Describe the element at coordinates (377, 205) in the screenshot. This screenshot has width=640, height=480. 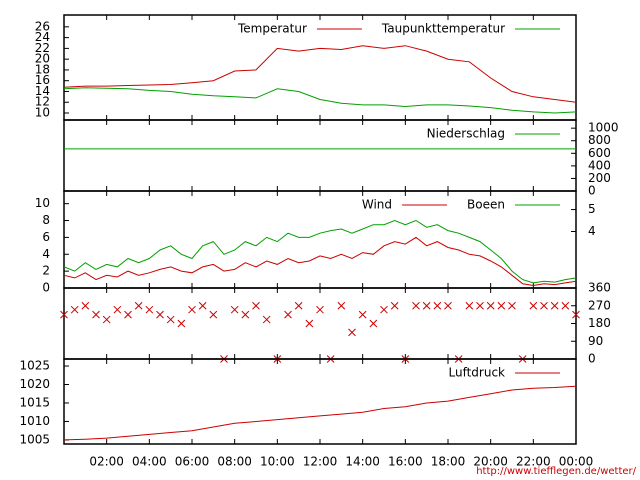
I see `legend-label: Wind` at that location.